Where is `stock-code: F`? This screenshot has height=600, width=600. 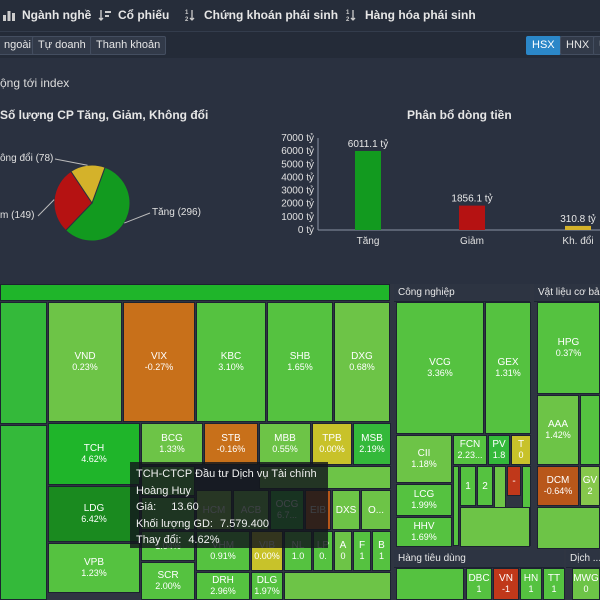 stock-code: F is located at coordinates (362, 545).